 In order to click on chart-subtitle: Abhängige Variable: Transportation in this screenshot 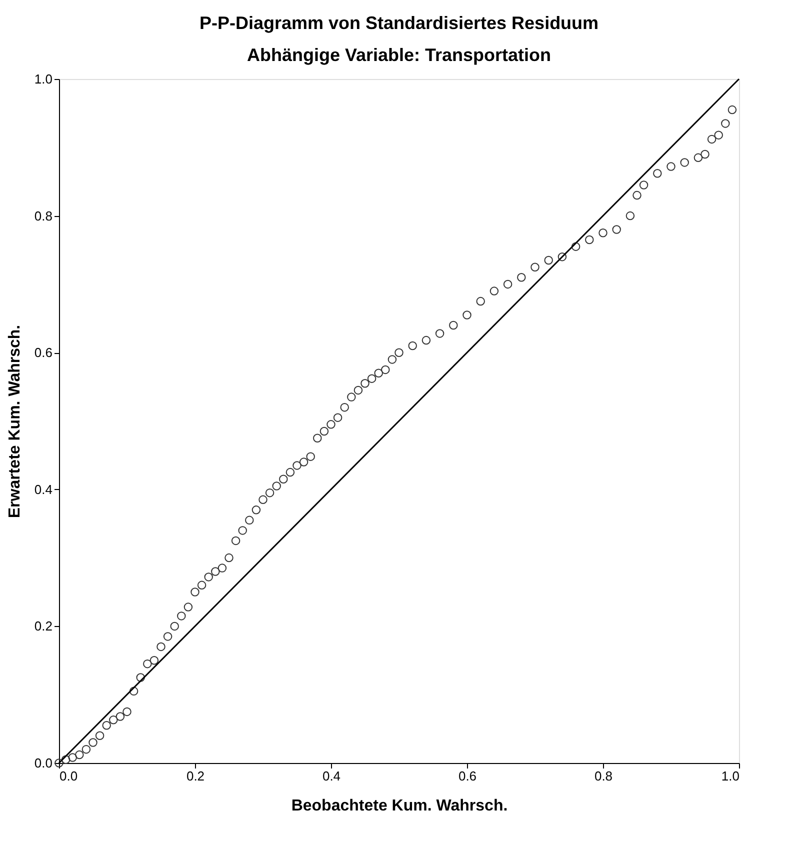, I will do `click(399, 55)`.